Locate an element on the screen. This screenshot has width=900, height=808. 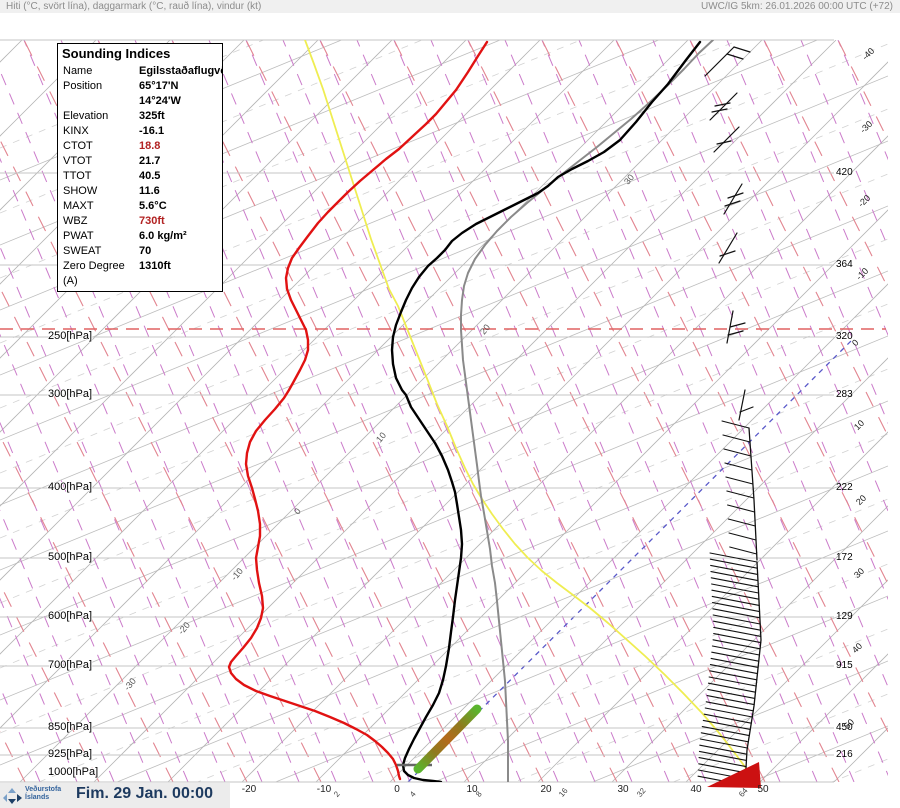
indices-row: WBZ 730ft is located at coordinates (140, 221).